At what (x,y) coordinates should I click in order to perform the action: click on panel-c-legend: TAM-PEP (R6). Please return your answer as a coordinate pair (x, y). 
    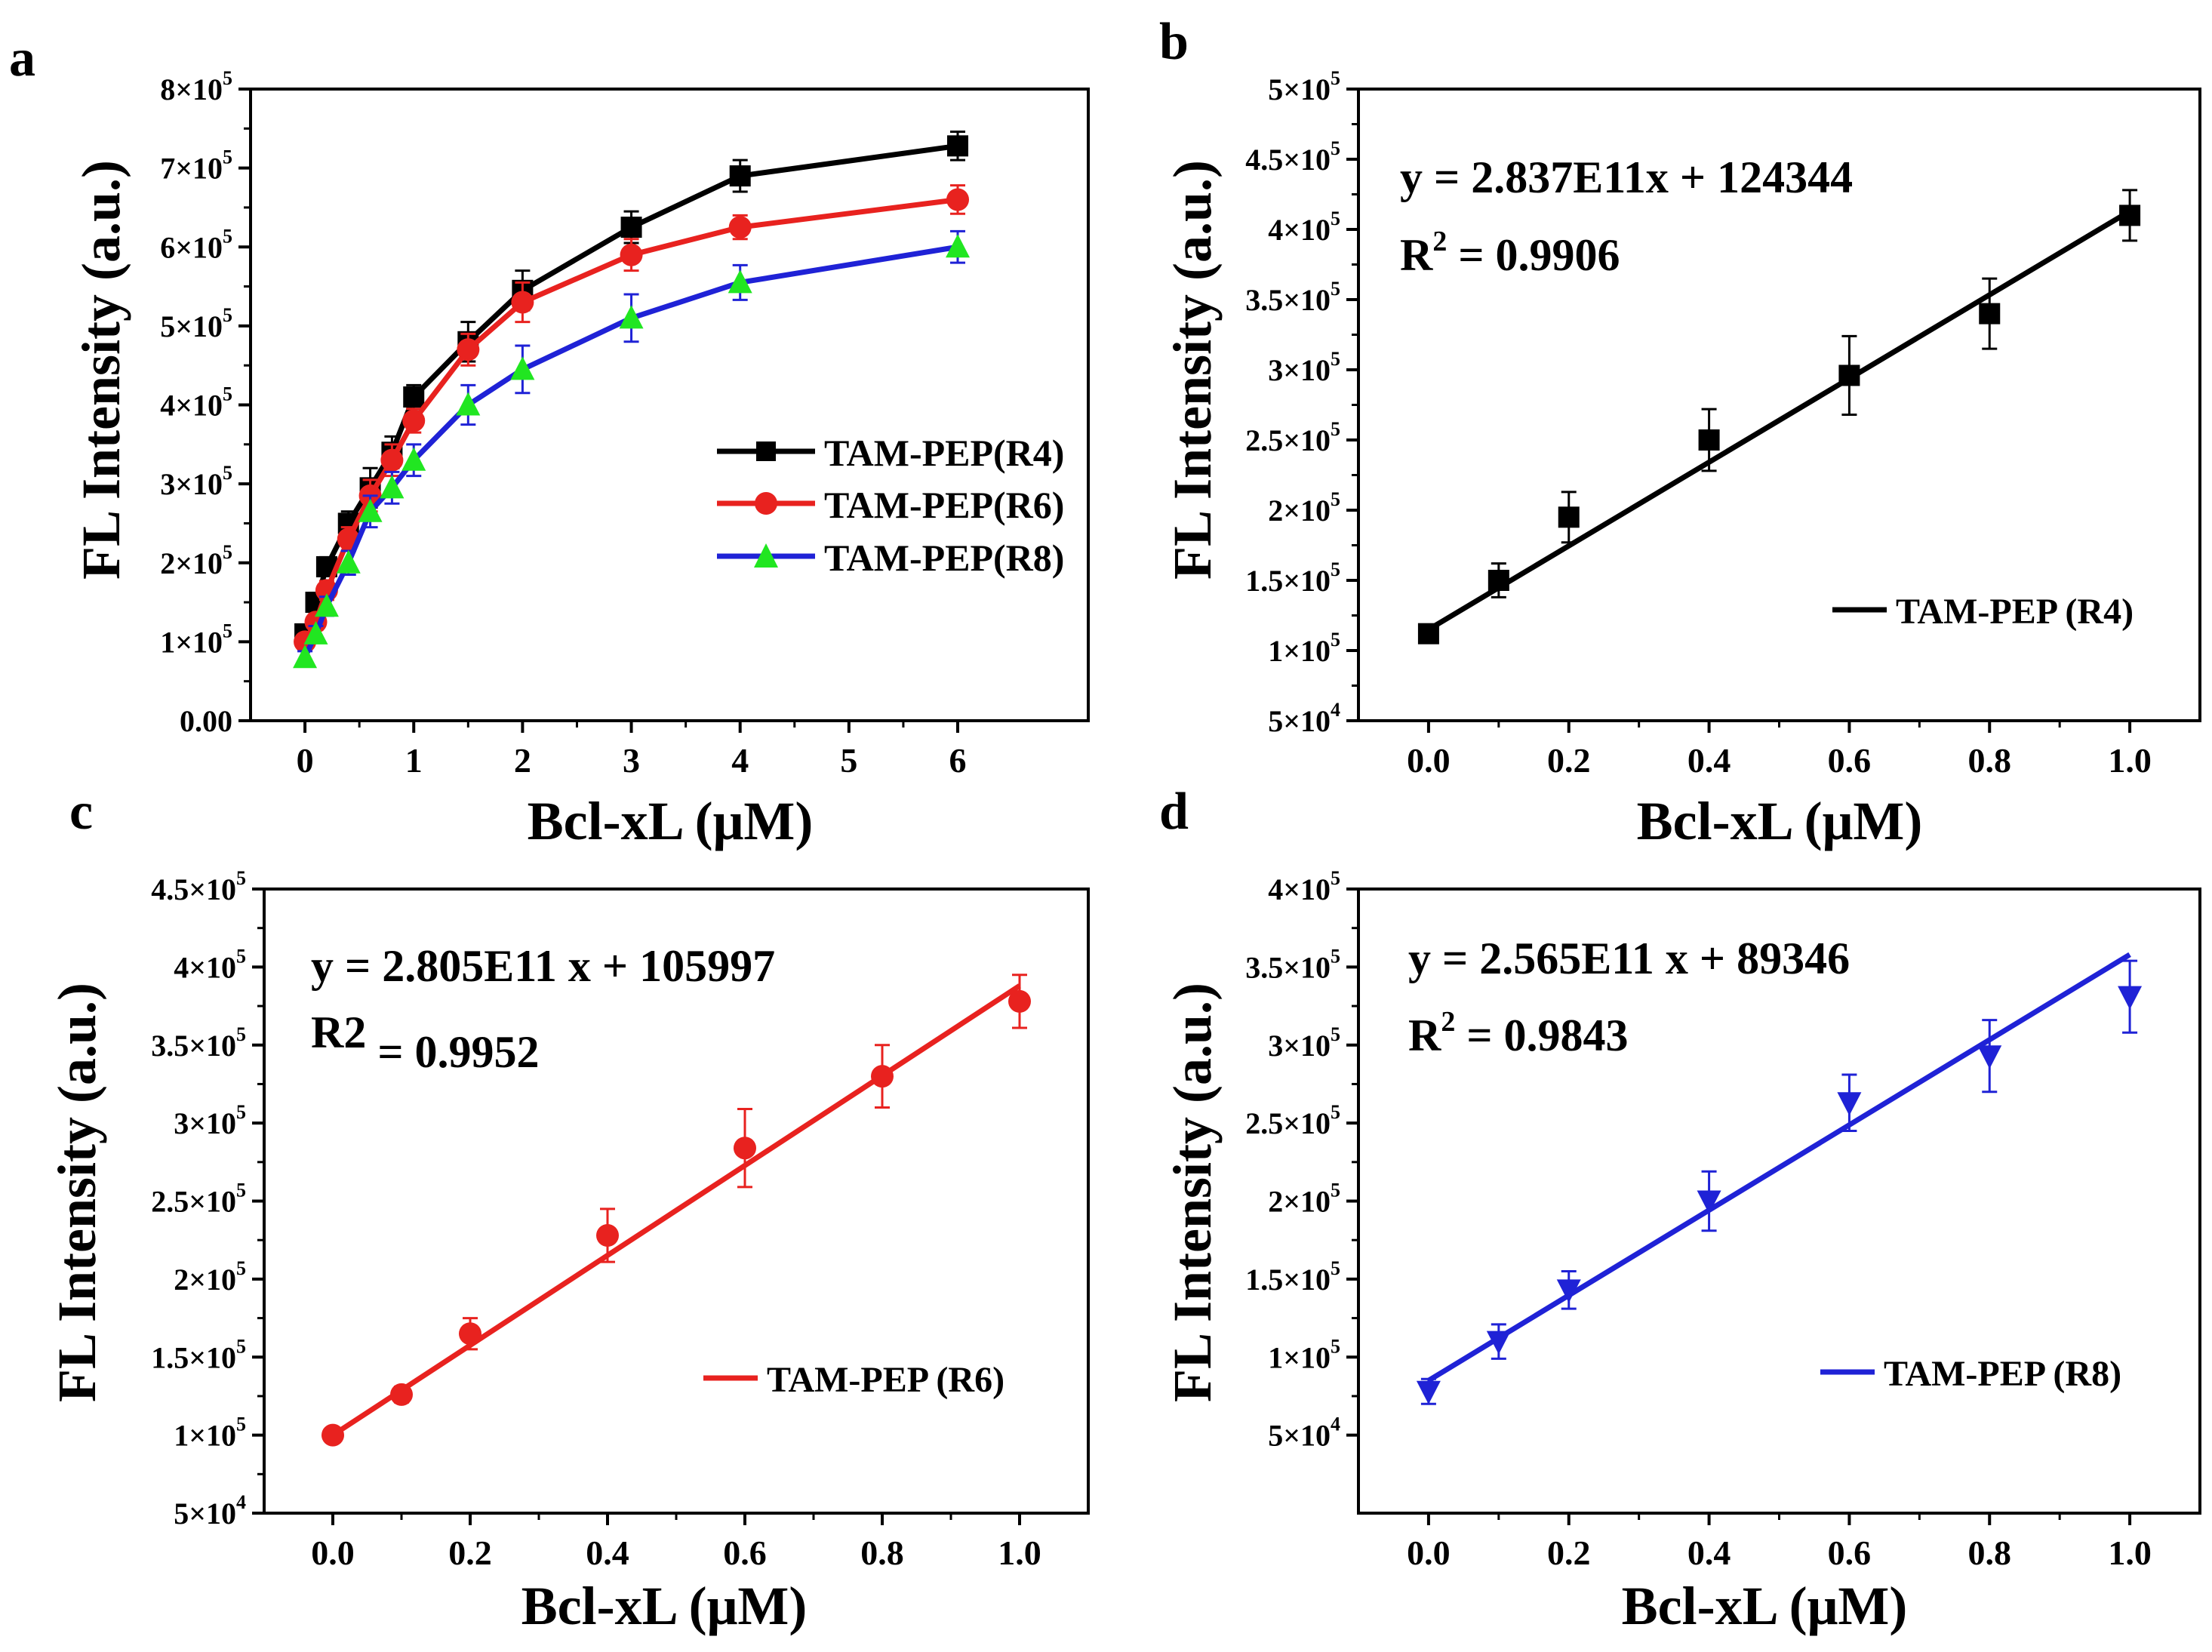
    Looking at the image, I should click on (854, 1380).